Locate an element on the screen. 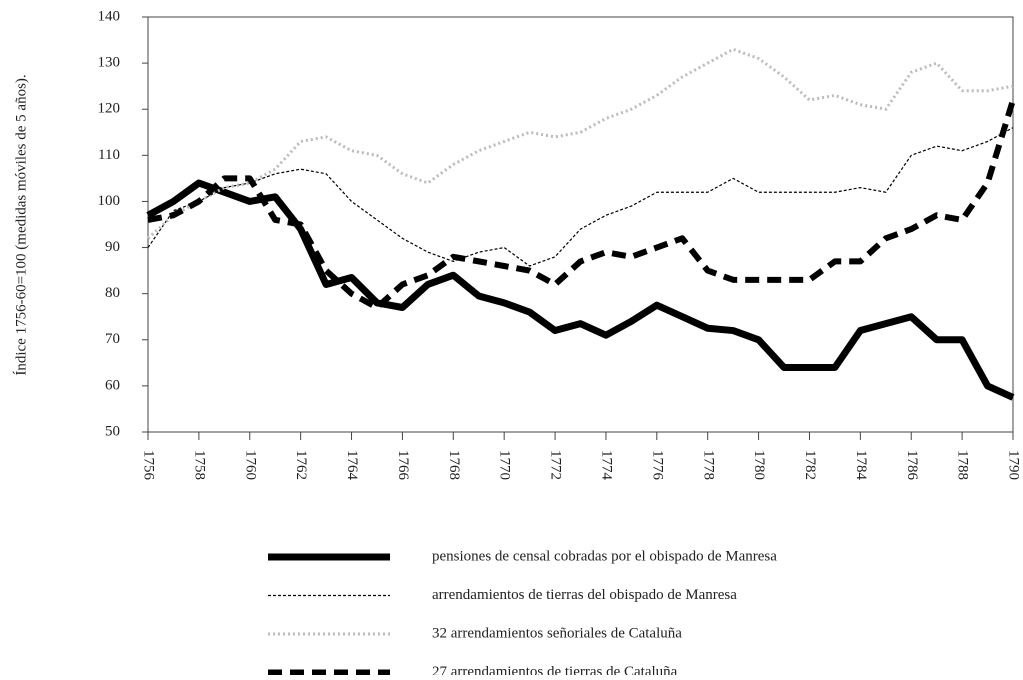 The image size is (1023, 680). y-tick-label: 90 is located at coordinates (112, 247).